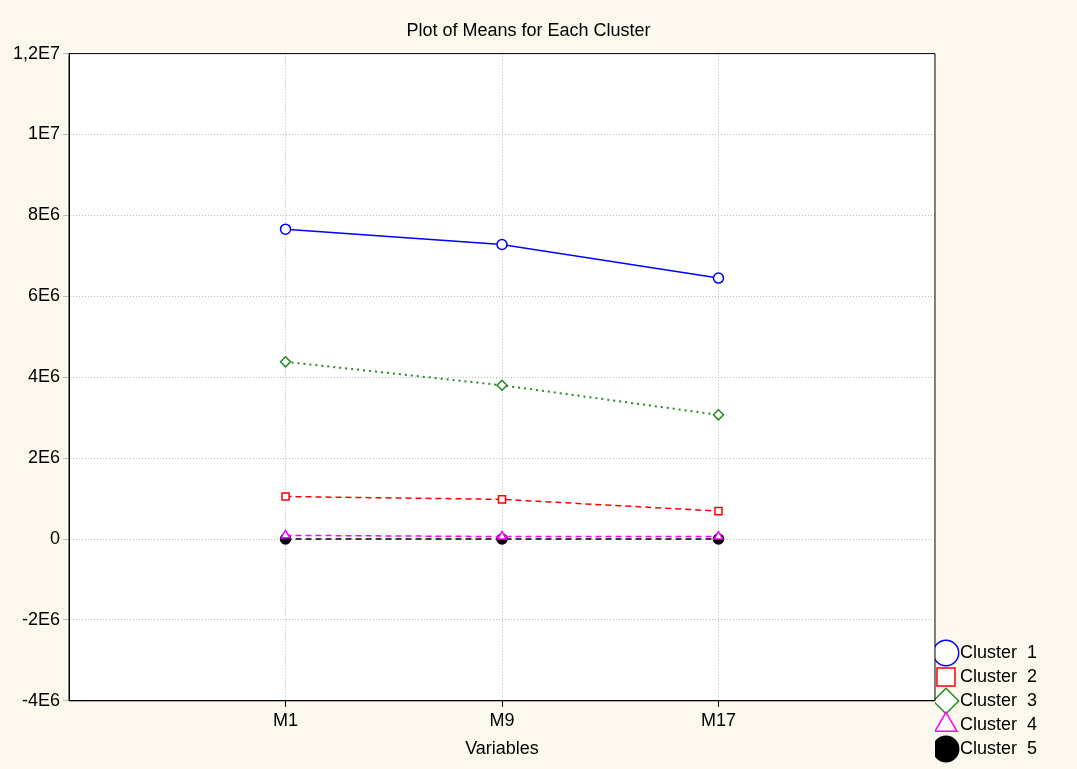 The width and height of the screenshot is (1077, 769). Describe the element at coordinates (55, 537) in the screenshot. I see `y-tick-label: 0` at that location.